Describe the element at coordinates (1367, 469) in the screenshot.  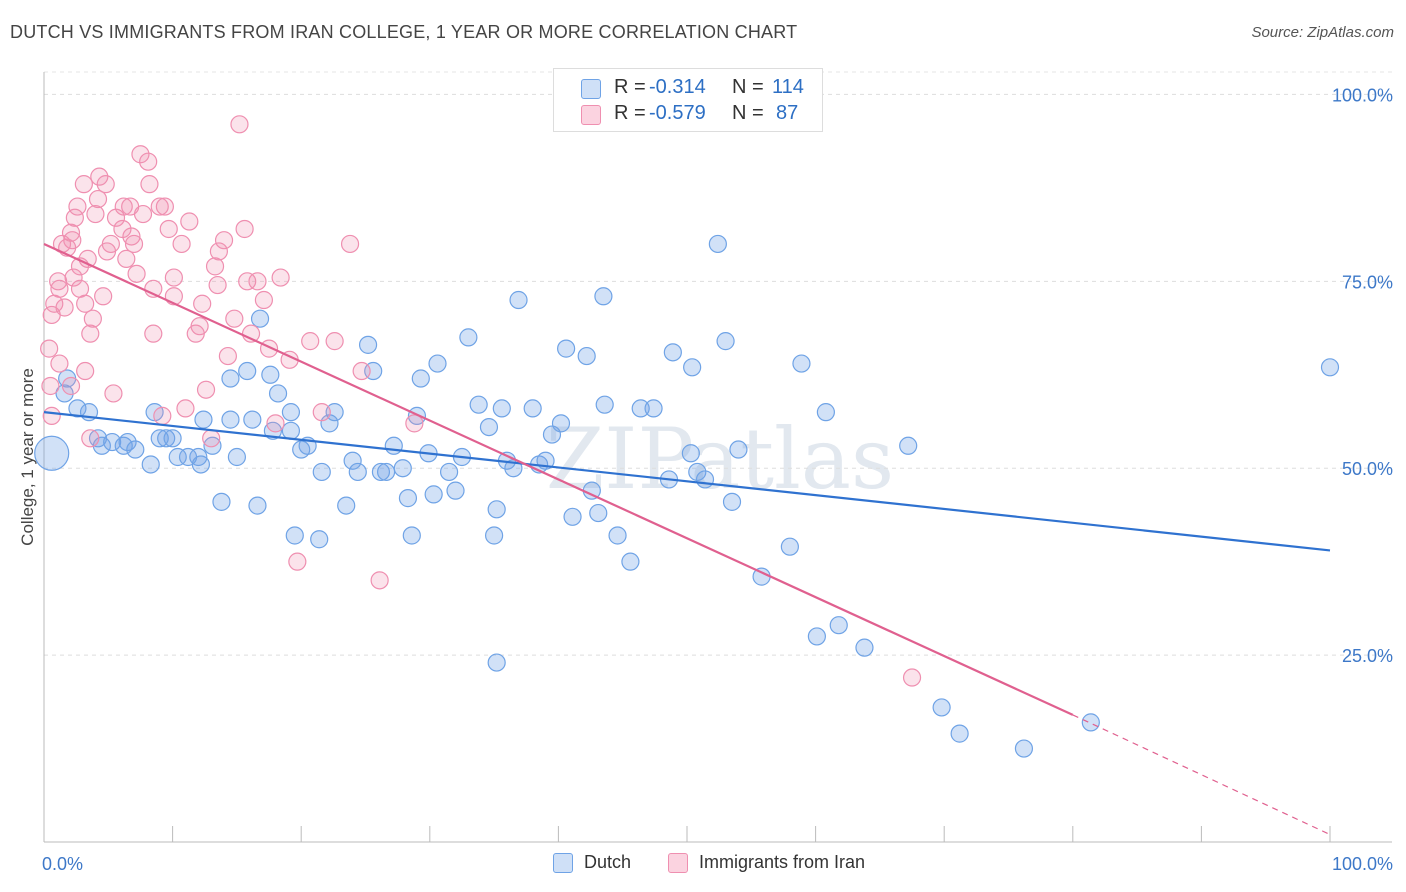
I see `y-tick-label: 50.0%` at that location.